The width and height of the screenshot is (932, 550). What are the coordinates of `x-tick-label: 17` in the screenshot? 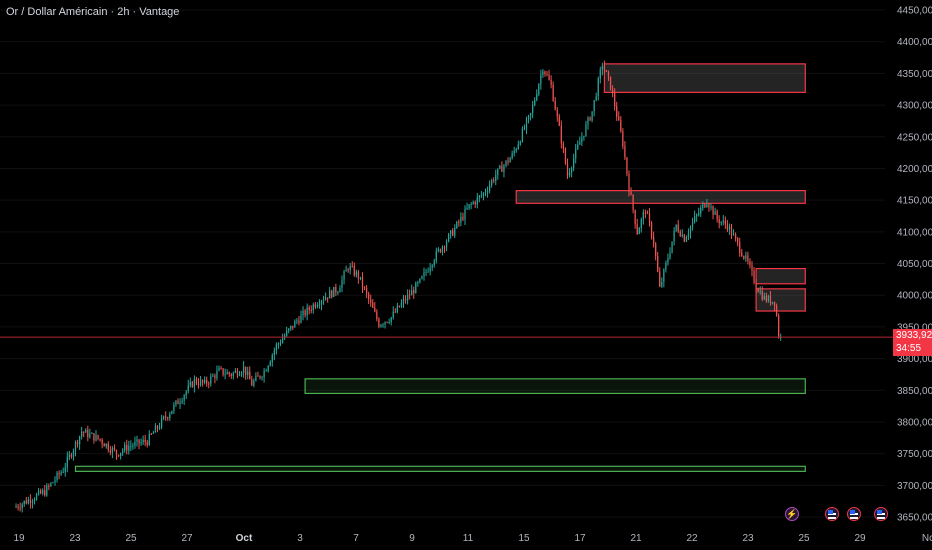 It's located at (580, 538).